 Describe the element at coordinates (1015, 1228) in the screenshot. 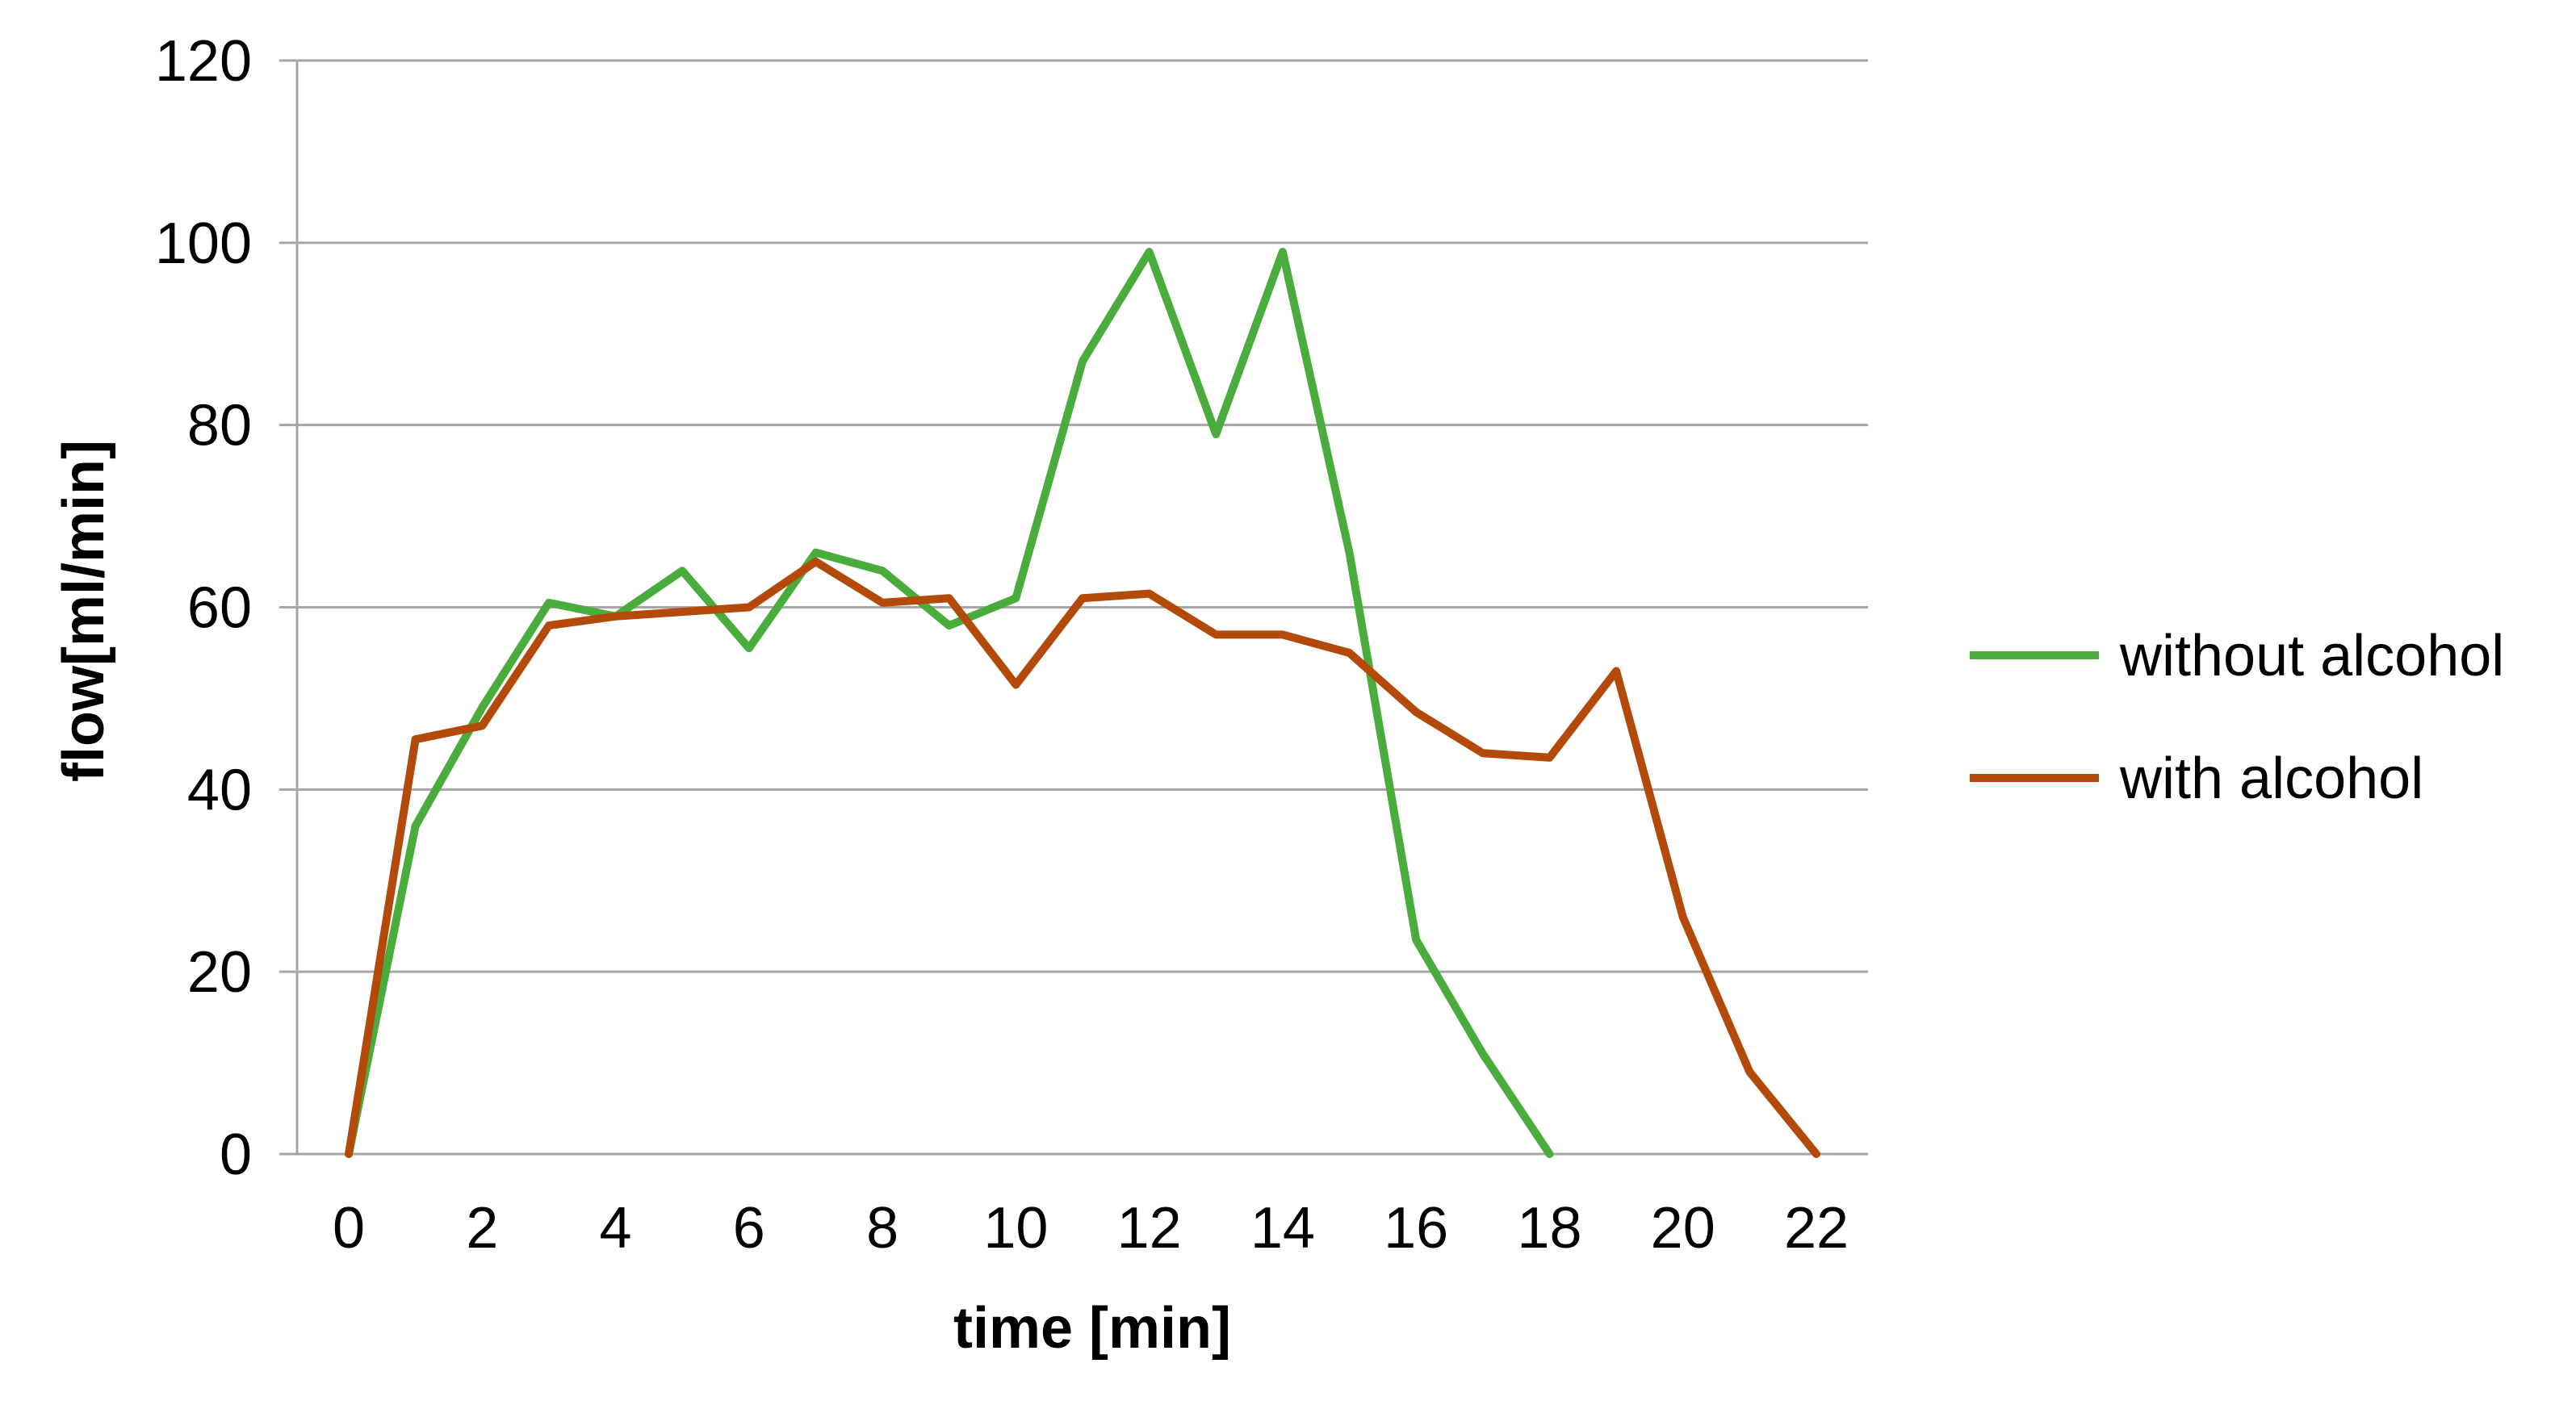

I see `x-tick-label: 10` at that location.